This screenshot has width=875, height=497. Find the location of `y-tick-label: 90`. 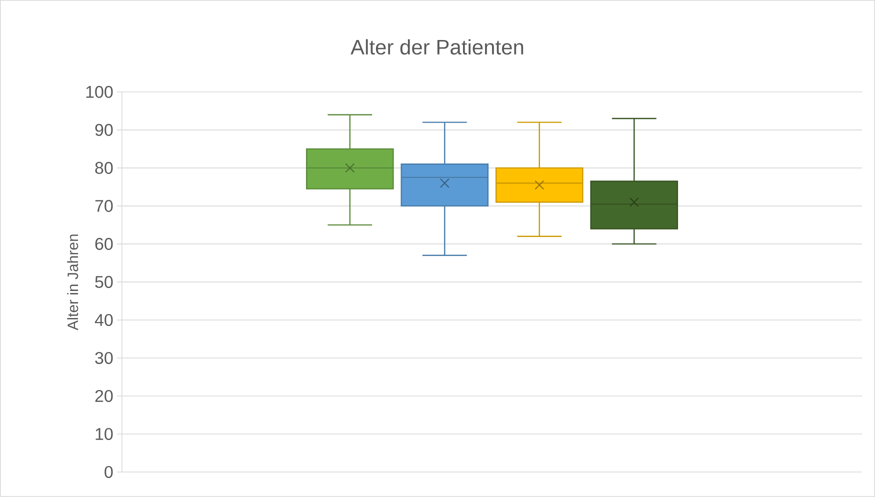

y-tick-label: 90 is located at coordinates (104, 130).